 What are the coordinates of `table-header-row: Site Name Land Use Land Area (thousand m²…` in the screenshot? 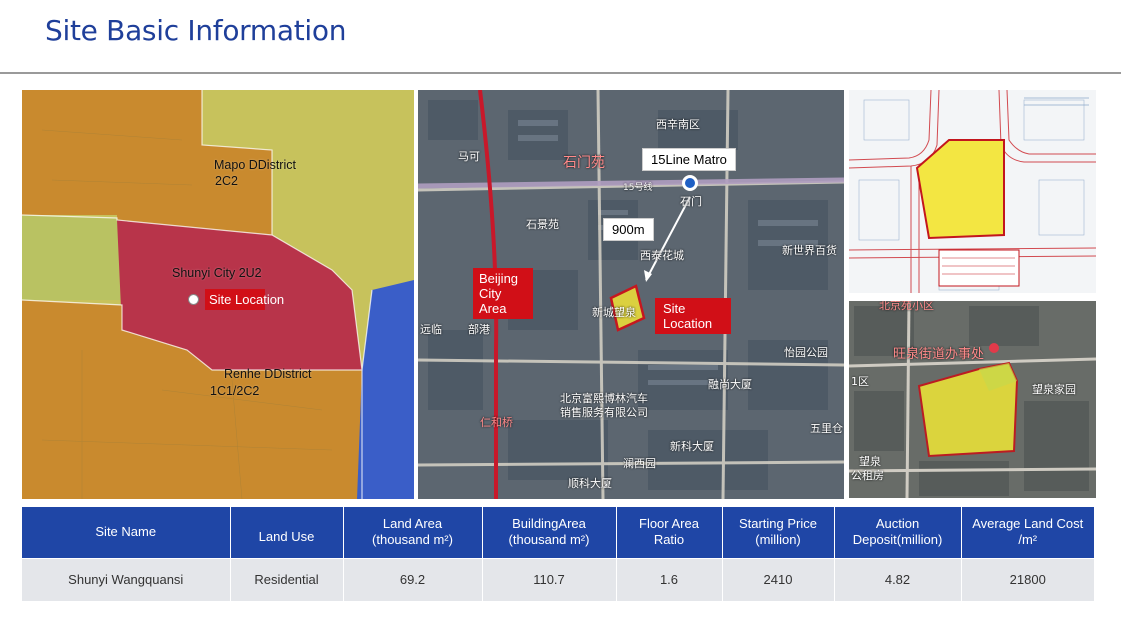 It's located at (558, 532).